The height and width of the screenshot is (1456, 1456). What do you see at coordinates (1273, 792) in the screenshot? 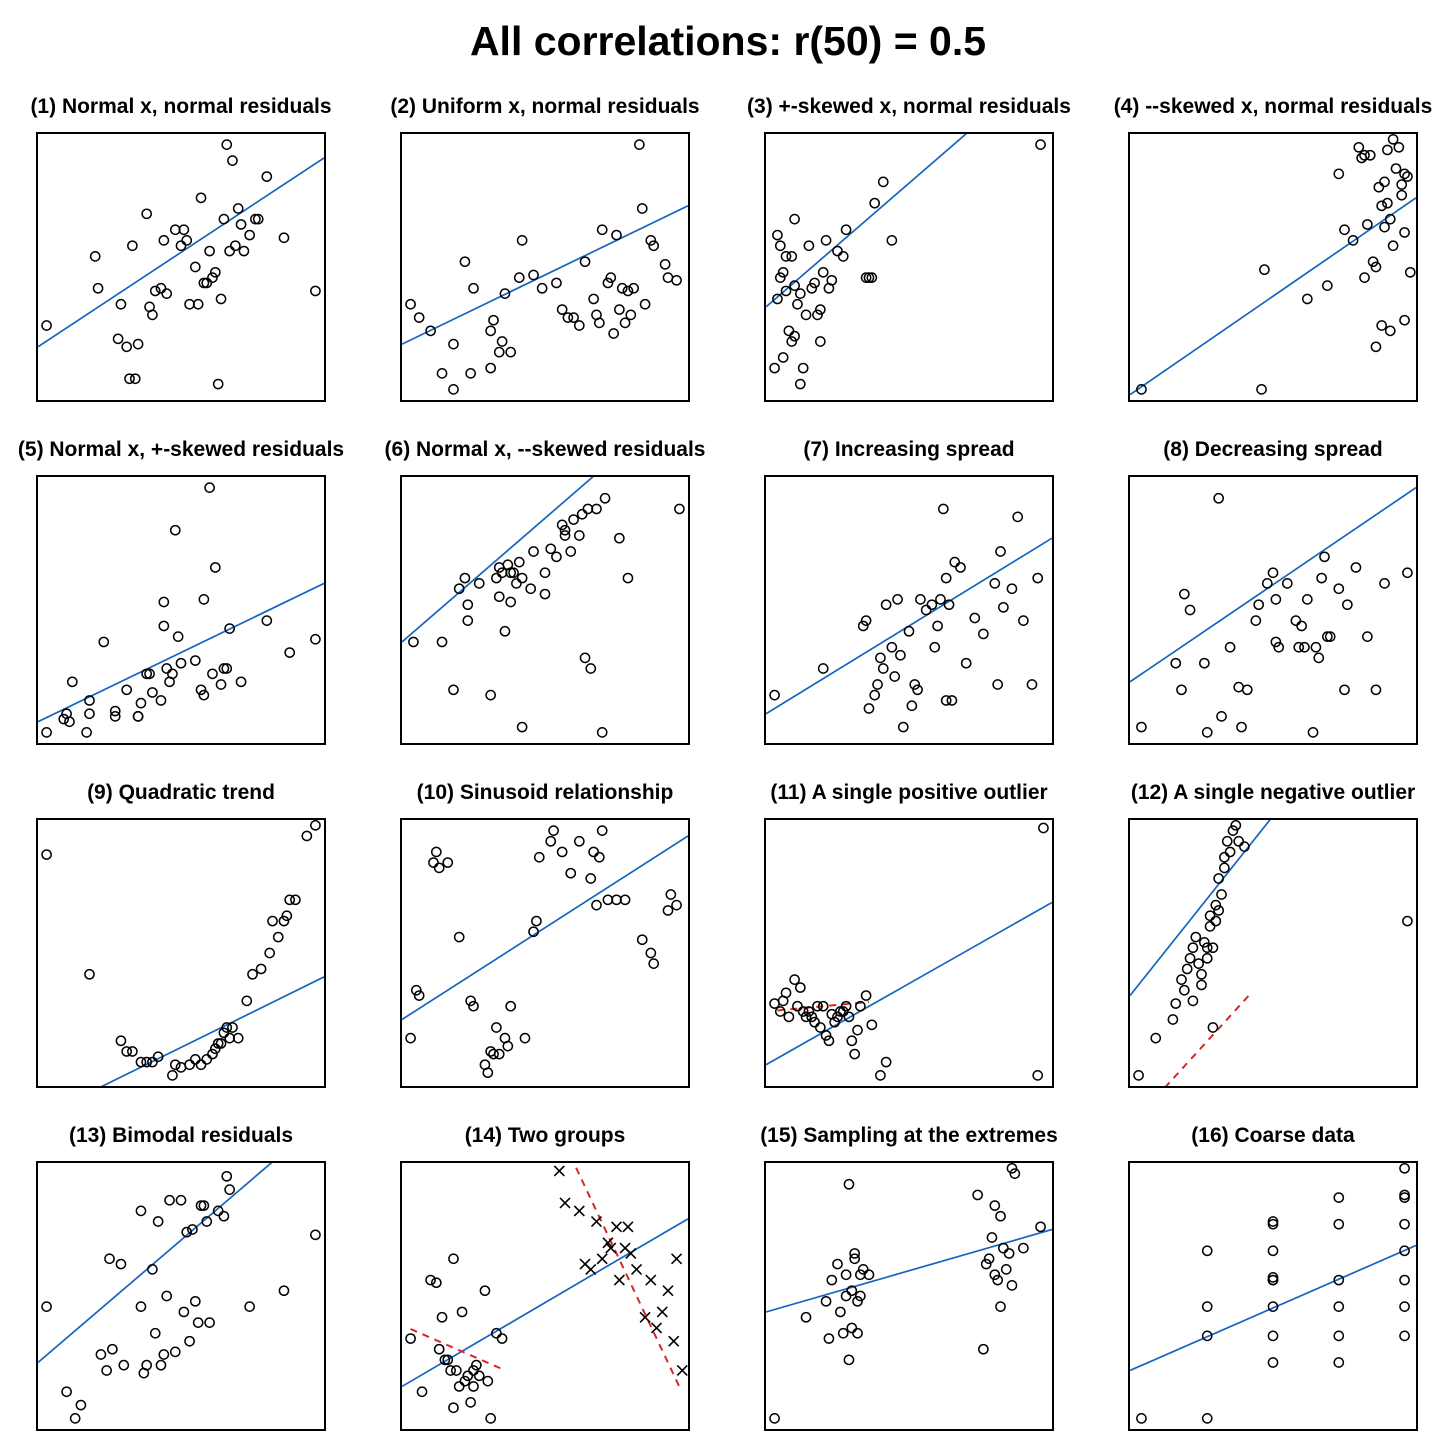
I see `panel-title: (12) A single negative outlier` at bounding box center [1273, 792].